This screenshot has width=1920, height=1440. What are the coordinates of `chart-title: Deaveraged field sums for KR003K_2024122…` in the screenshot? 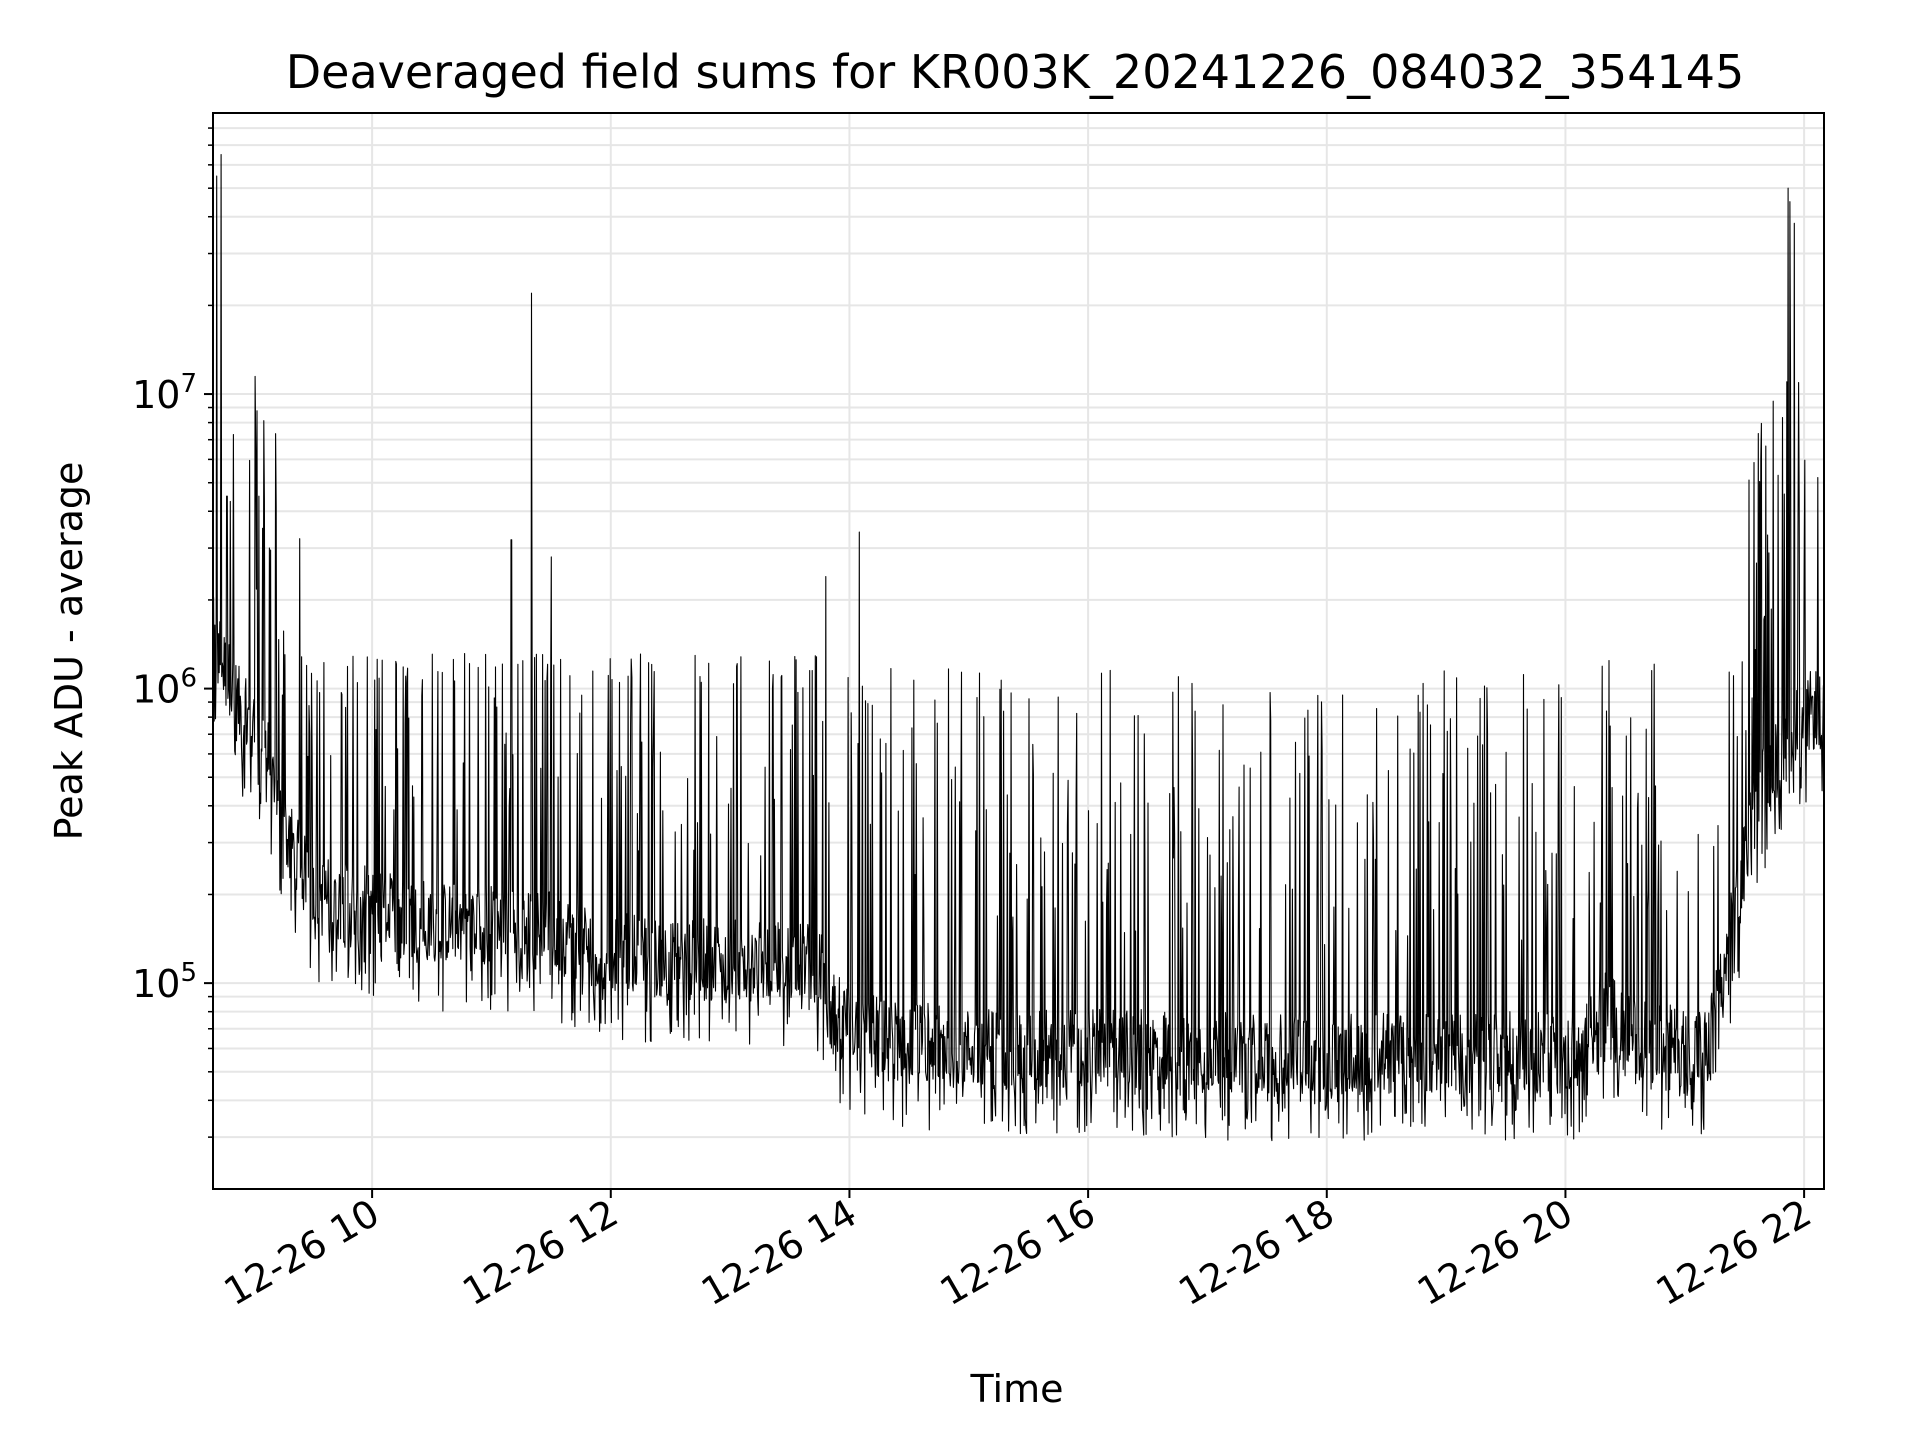 It's located at (1015, 72).